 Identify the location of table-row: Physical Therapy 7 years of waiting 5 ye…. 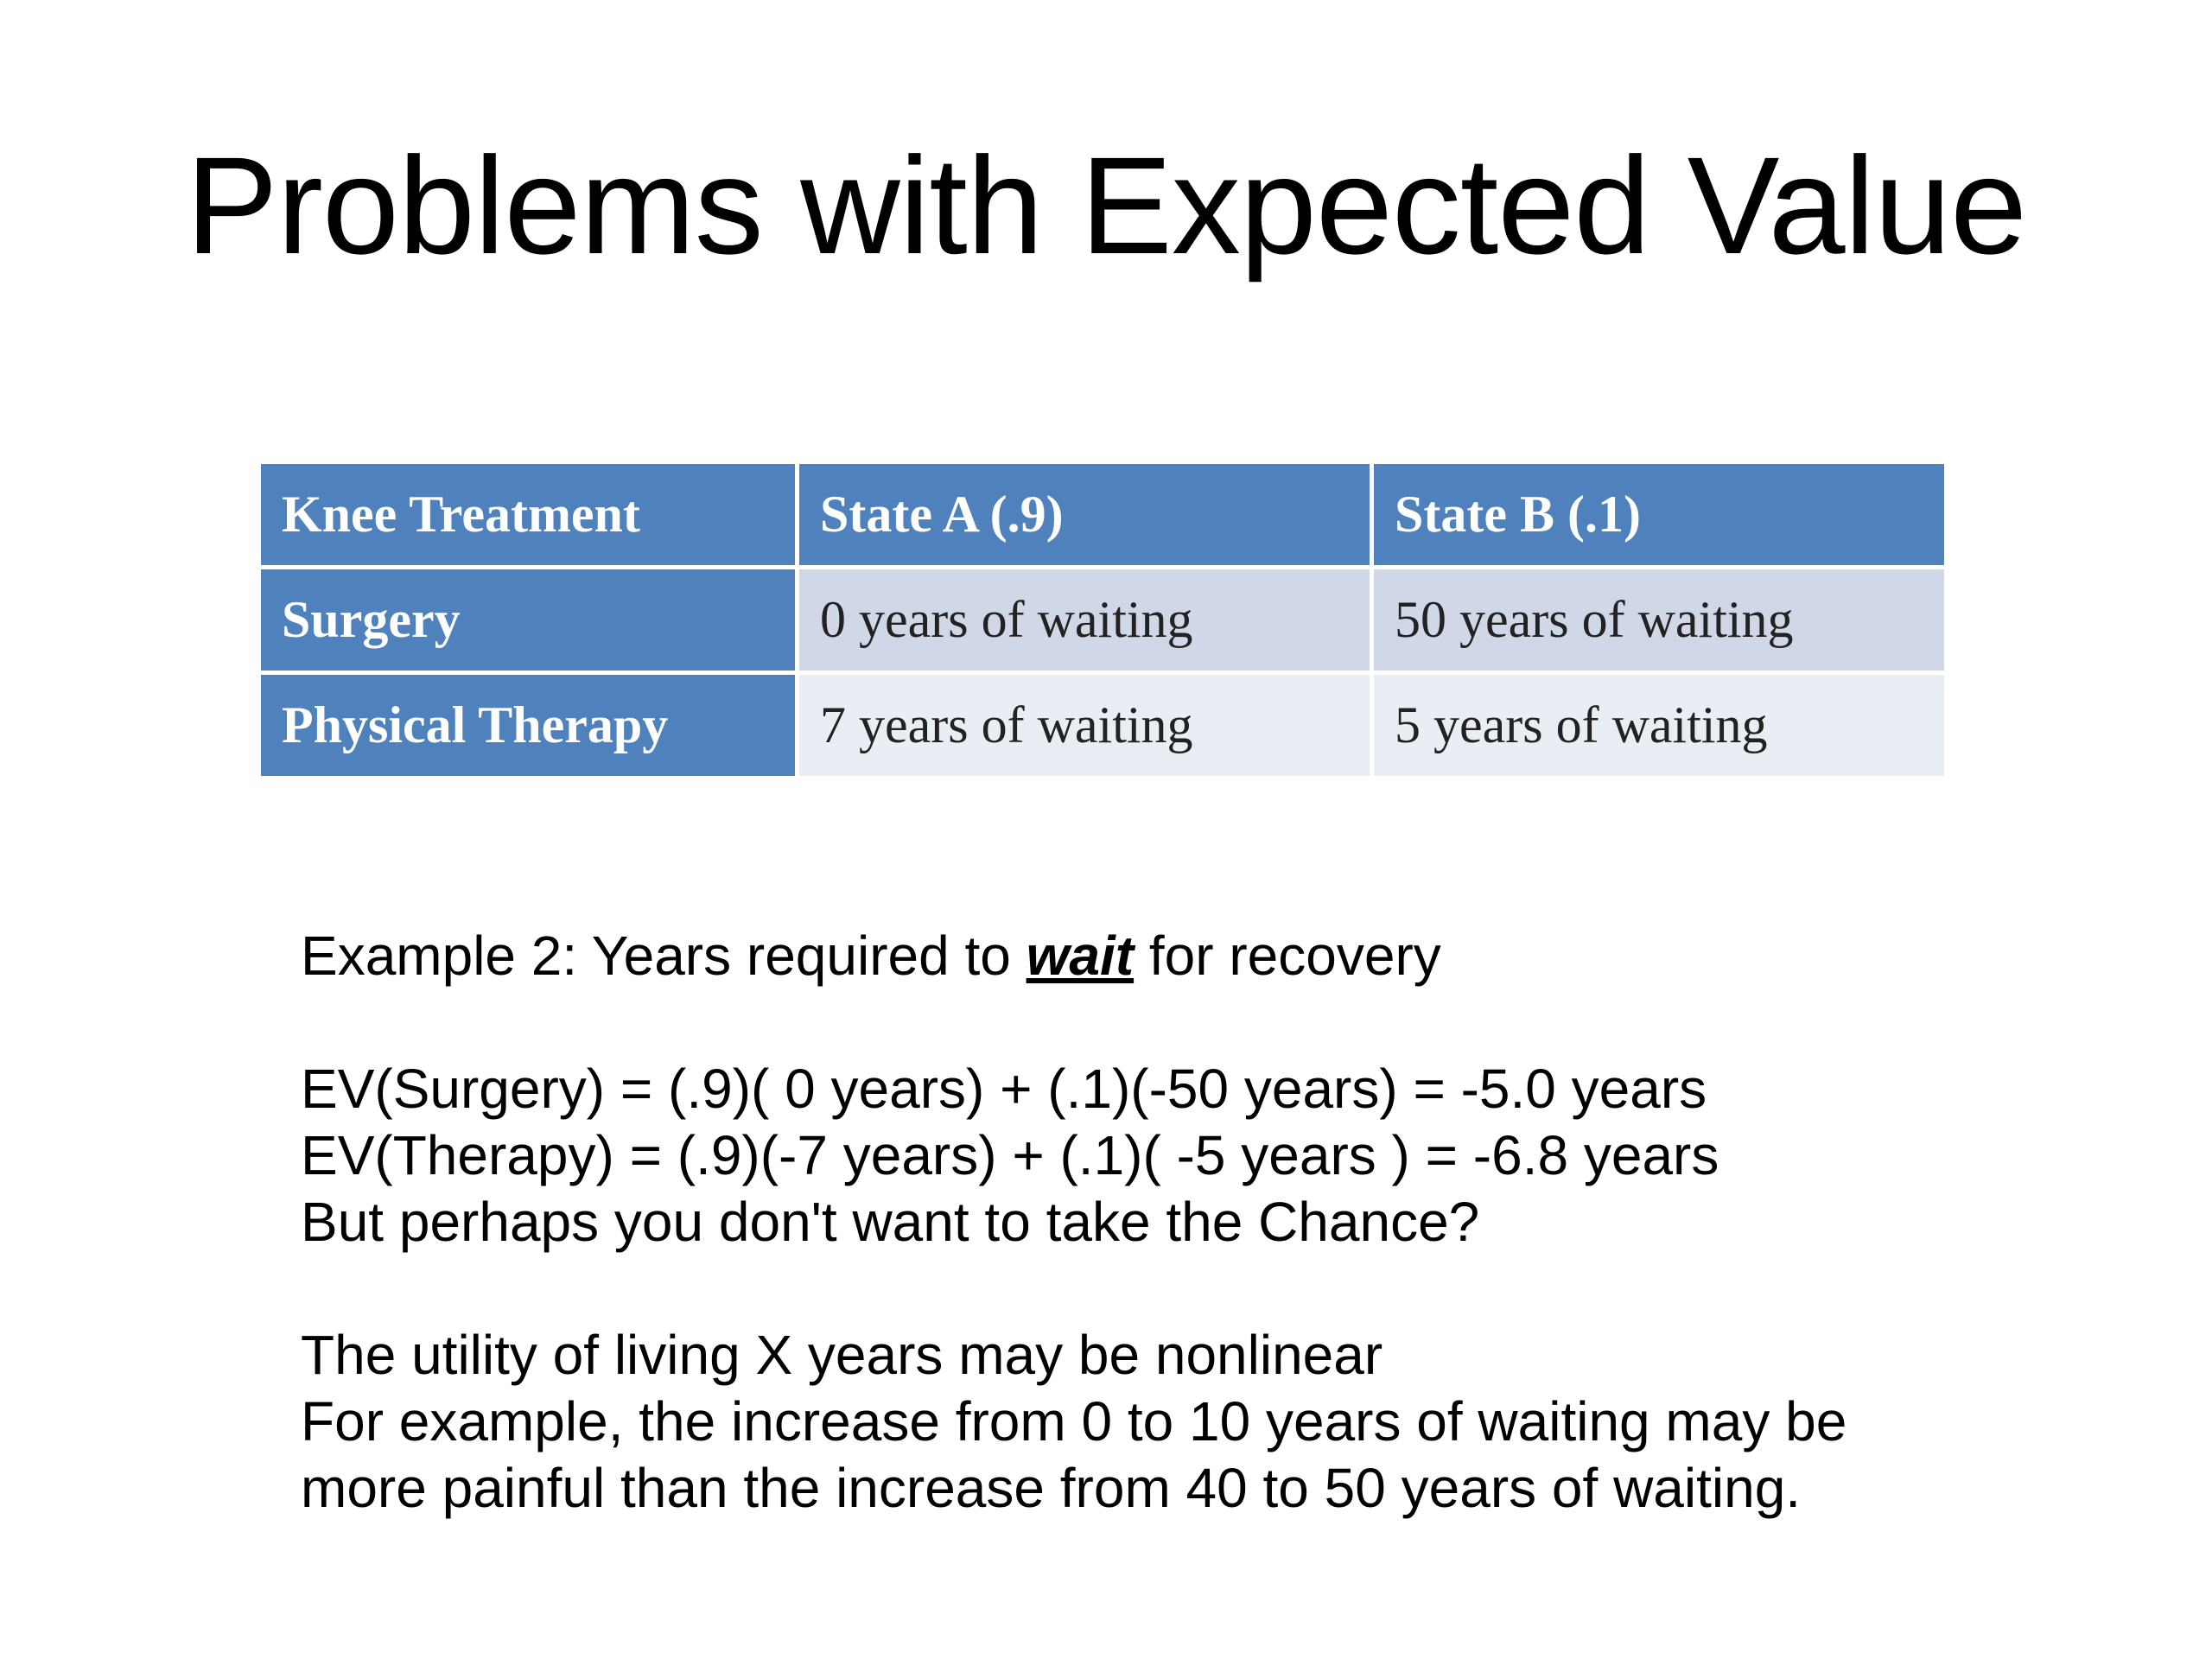
(1102, 725).